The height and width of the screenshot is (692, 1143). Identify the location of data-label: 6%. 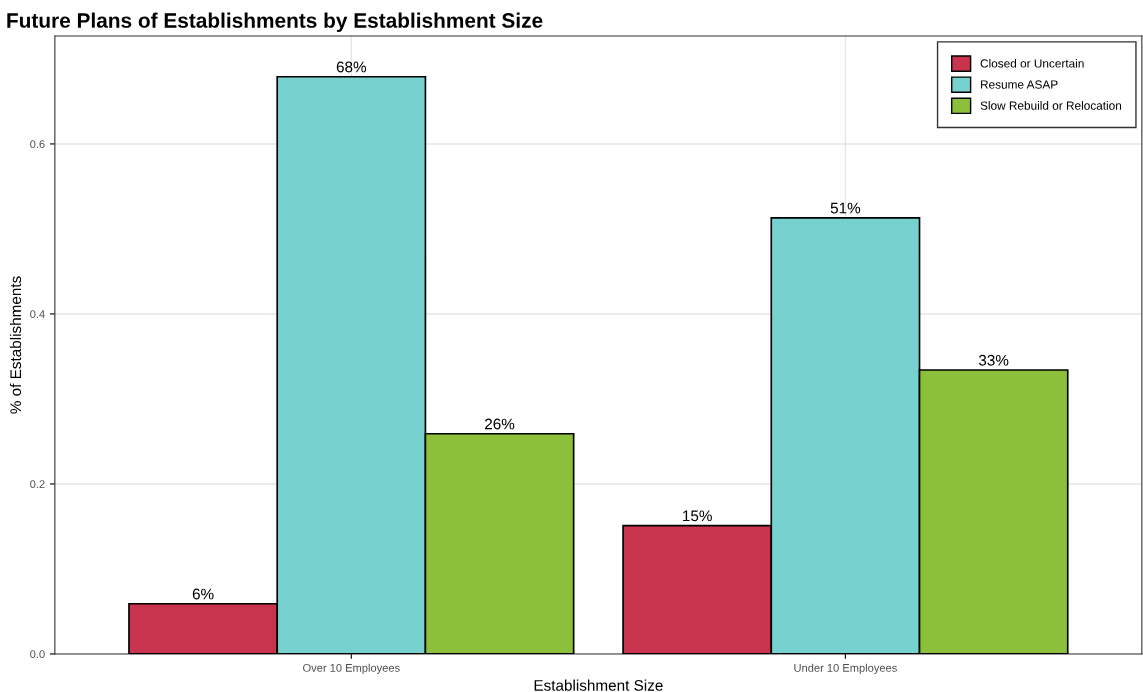
(203, 594).